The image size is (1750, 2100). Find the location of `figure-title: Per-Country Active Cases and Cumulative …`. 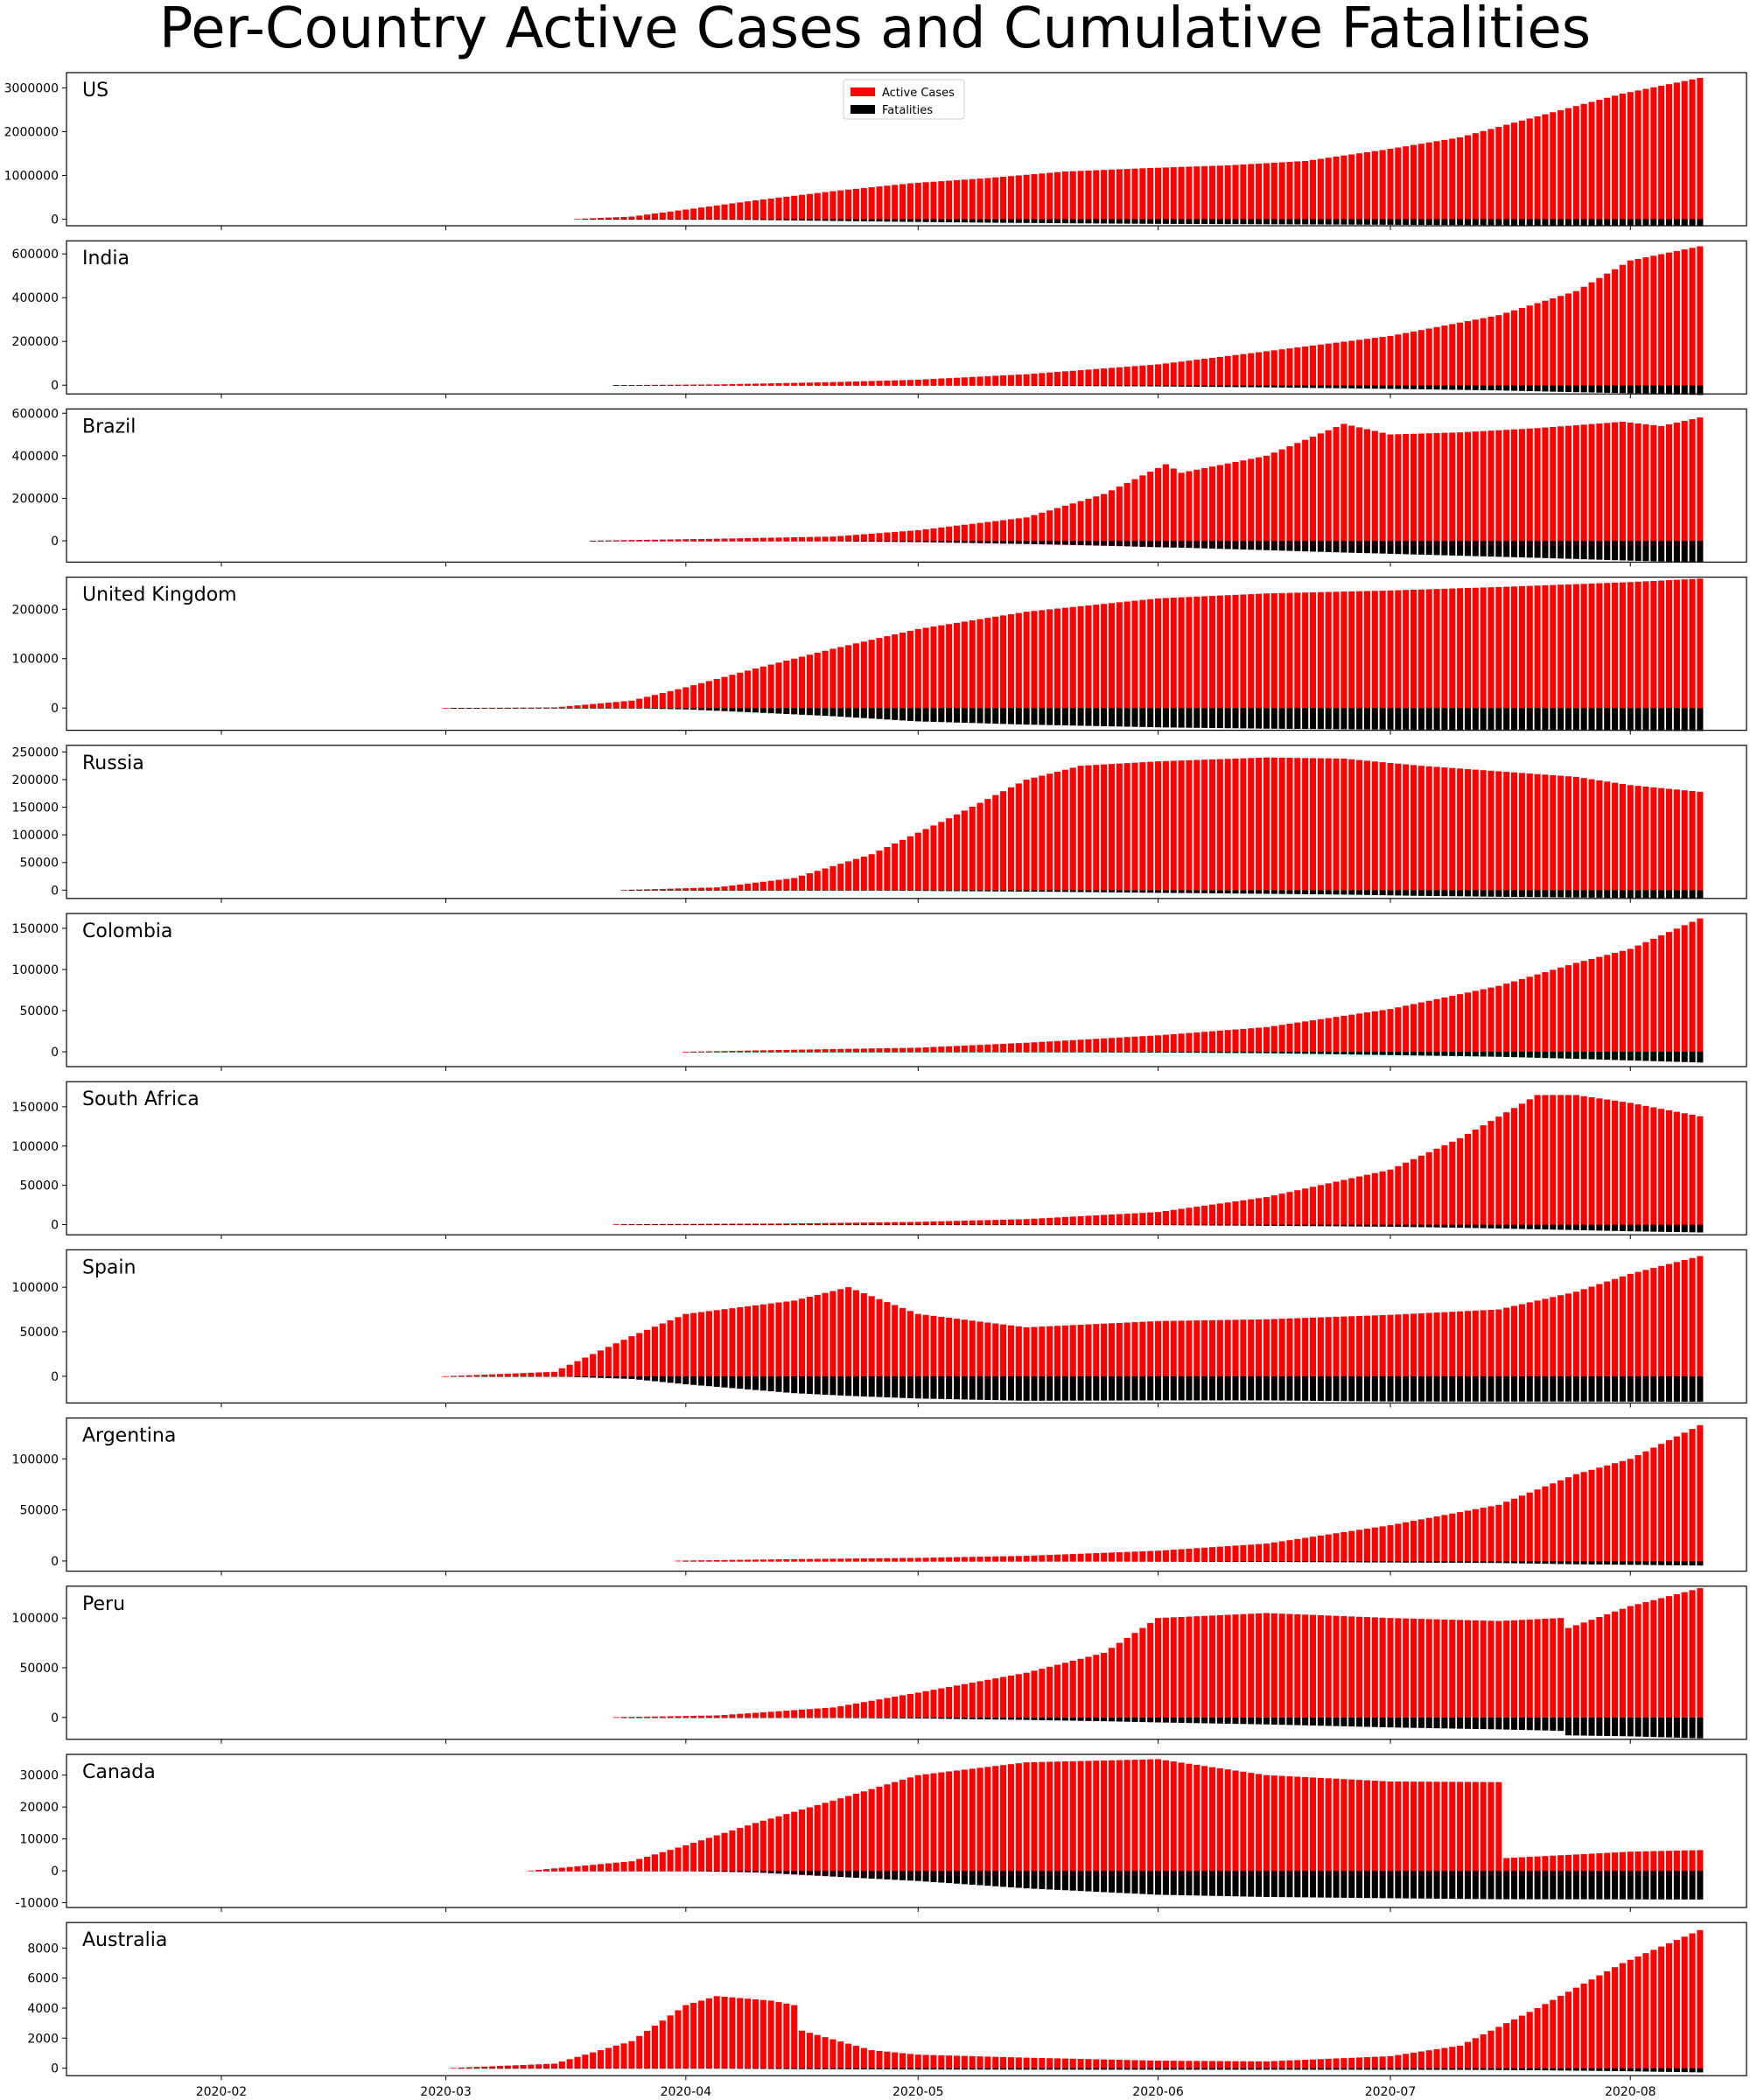

figure-title: Per-Country Active Cases and Cumulative … is located at coordinates (875, 30).